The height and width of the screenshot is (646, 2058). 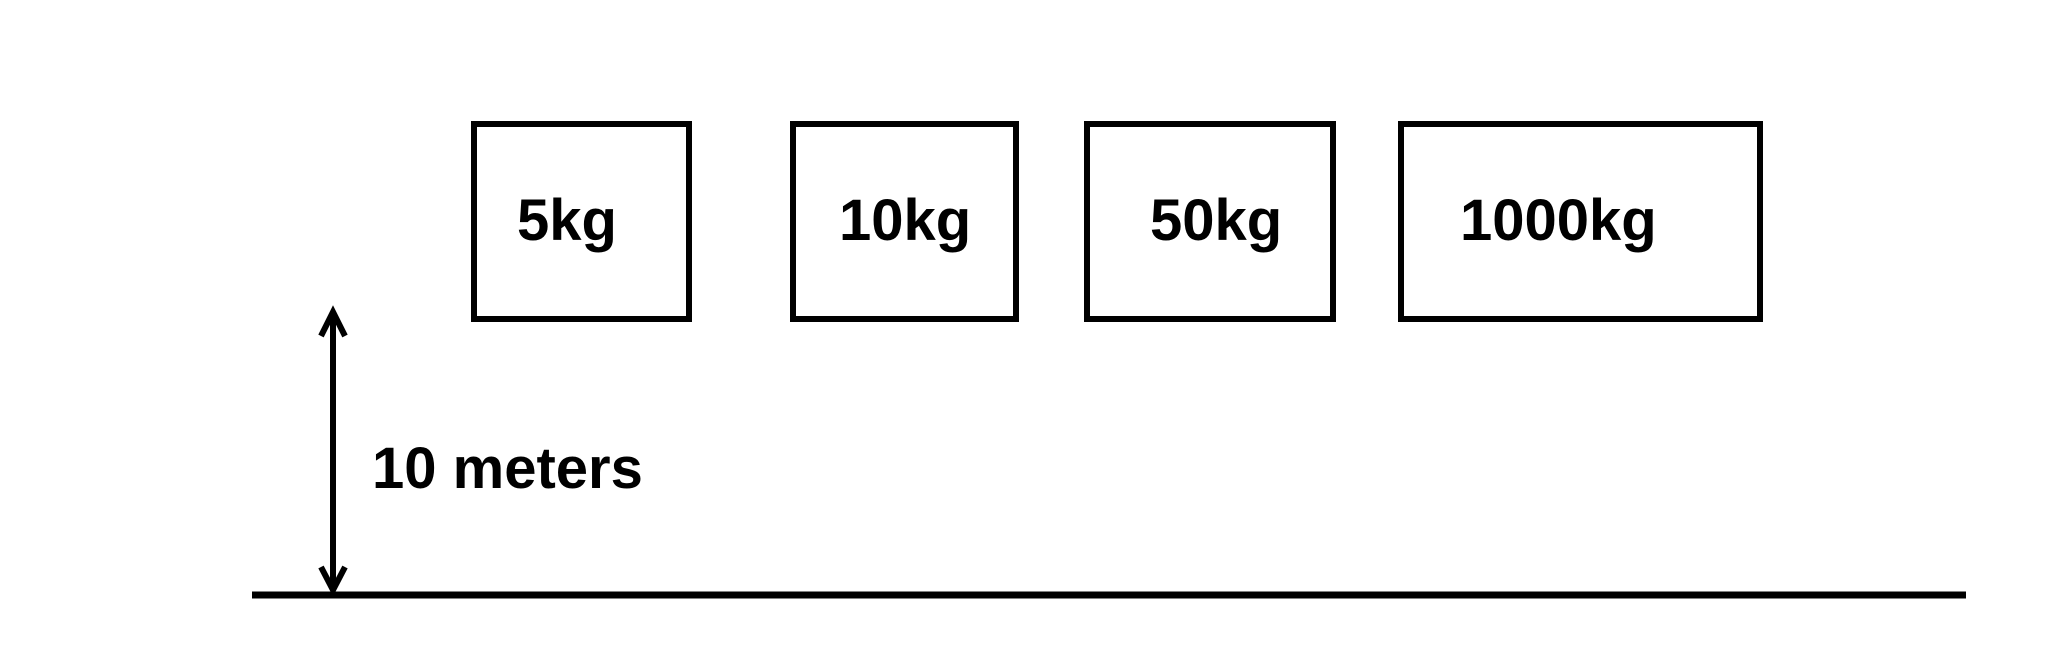 What do you see at coordinates (1558, 220) in the screenshot?
I see `mass-label-1000kg: 1000kg` at bounding box center [1558, 220].